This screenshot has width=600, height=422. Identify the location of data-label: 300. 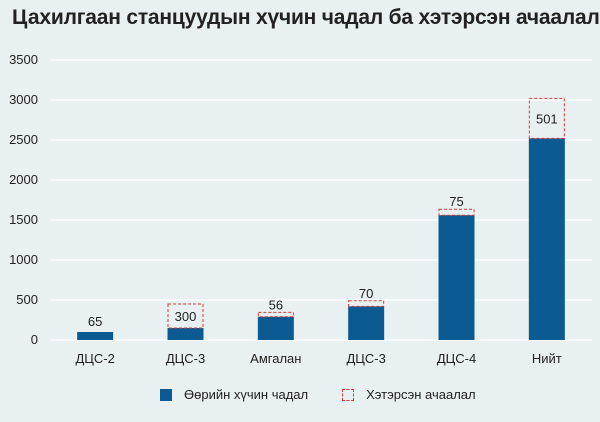
(186, 316).